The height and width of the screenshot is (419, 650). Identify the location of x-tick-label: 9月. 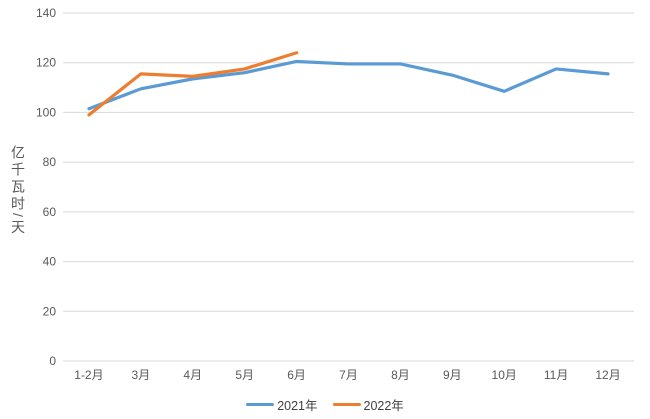
(452, 375).